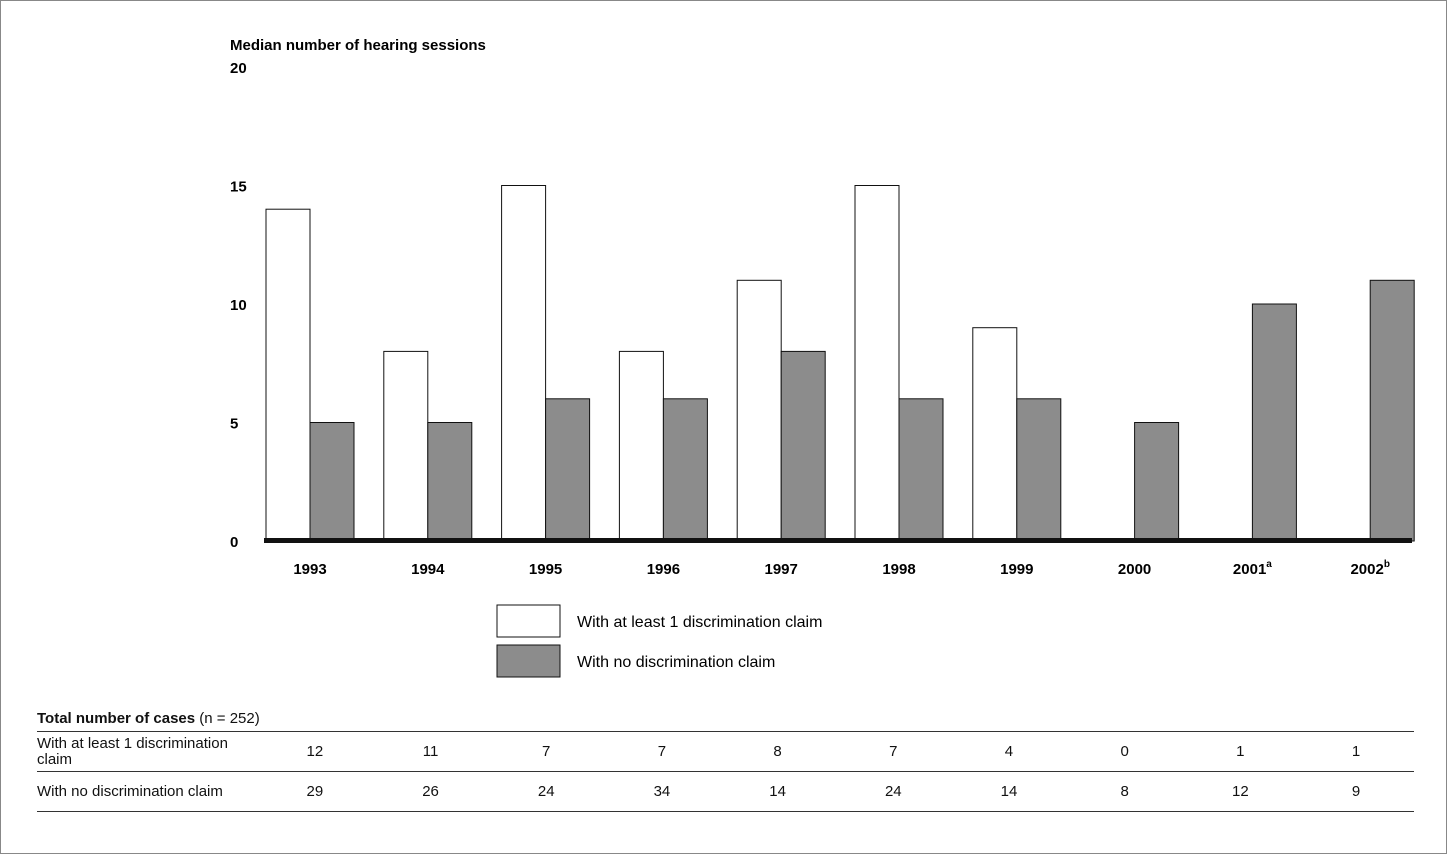  What do you see at coordinates (1274, 422) in the screenshot?
I see `bar-no-discrimination-2001` at bounding box center [1274, 422].